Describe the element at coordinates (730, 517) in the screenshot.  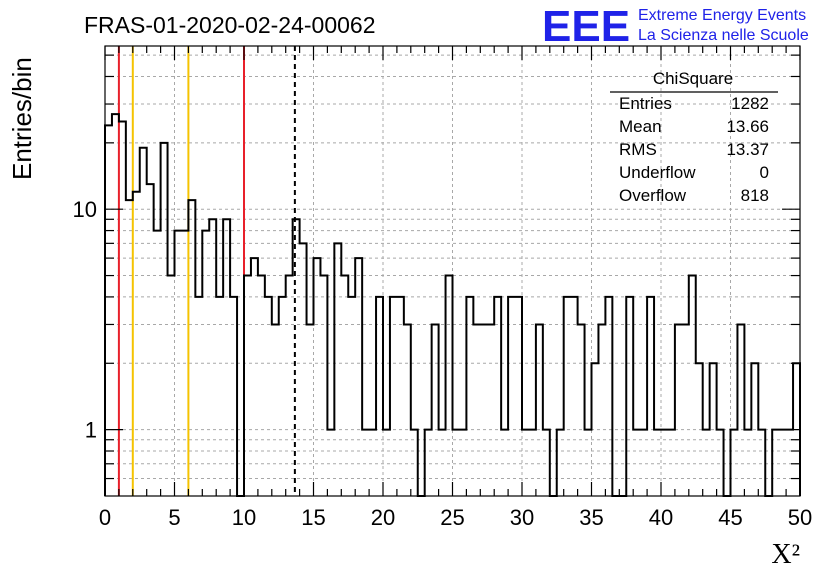
I see `x-tick-label: 45` at that location.